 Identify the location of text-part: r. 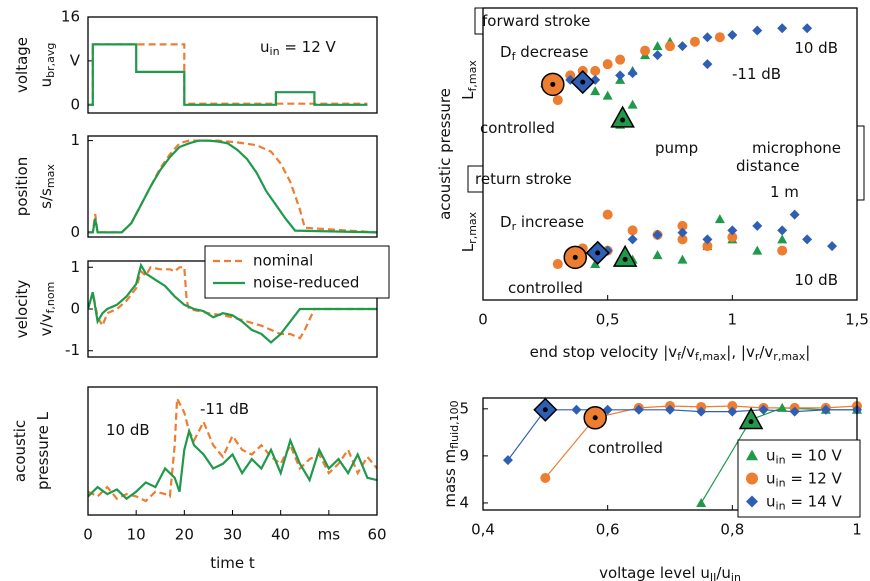
(757, 356).